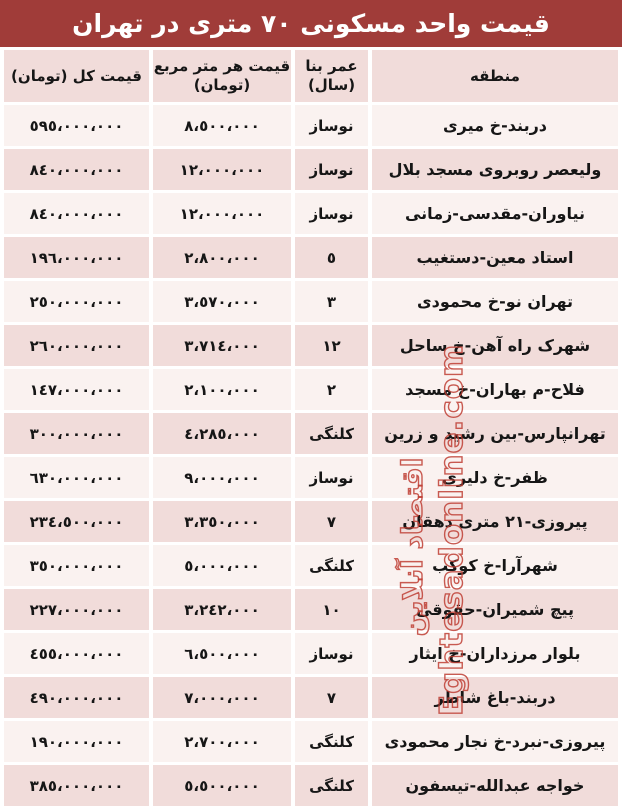 This screenshot has height=809, width=622. Describe the element at coordinates (76, 697) in the screenshot. I see `total-price-cell: ٤٩٠،٠٠٠،٠٠٠` at that location.